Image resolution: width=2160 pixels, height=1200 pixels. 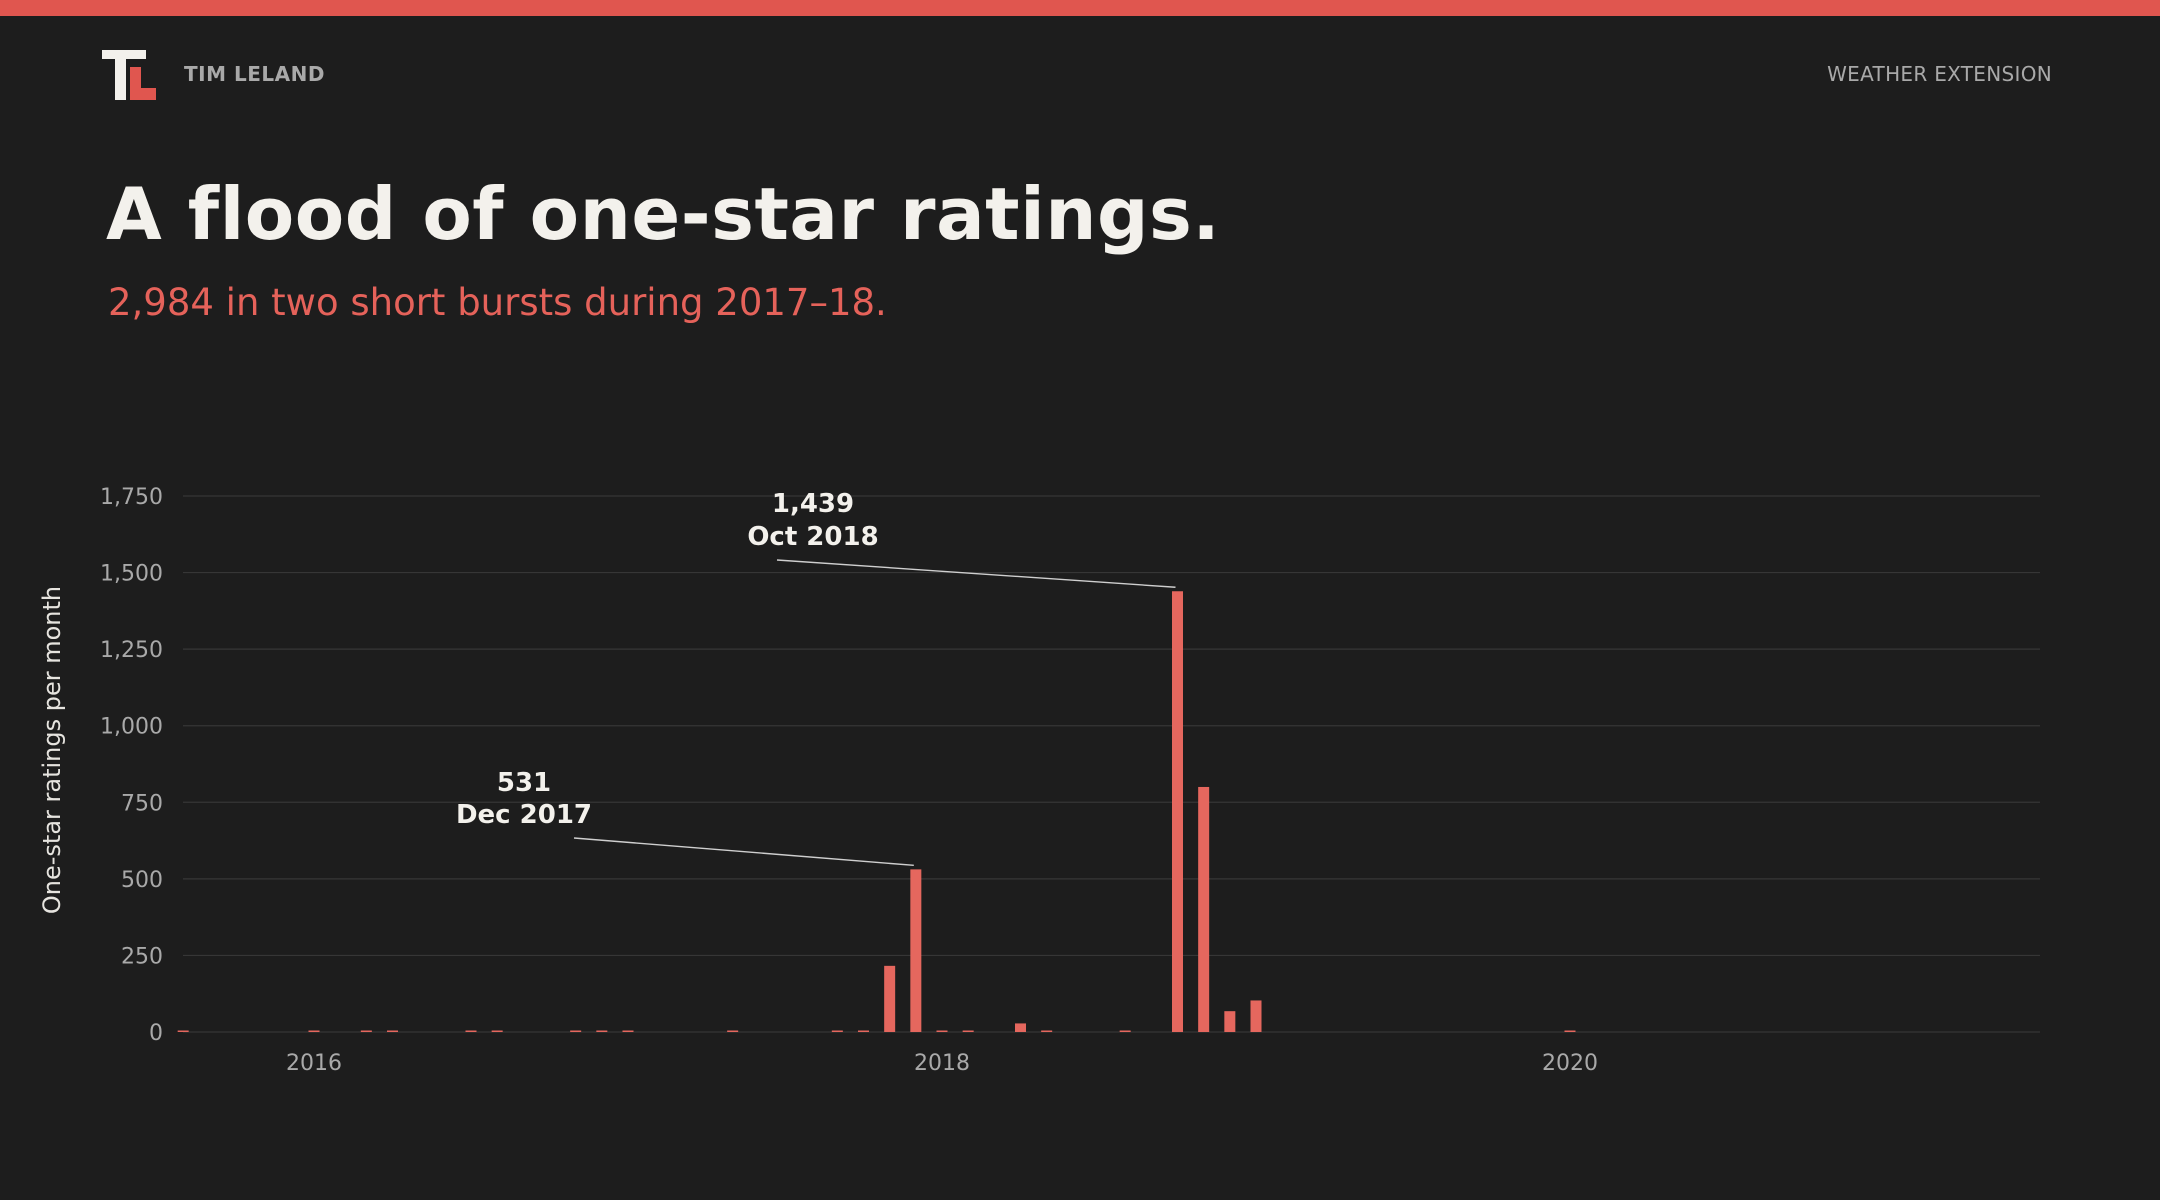 What do you see at coordinates (131, 574) in the screenshot?
I see `y-tick-label: 1,500` at bounding box center [131, 574].